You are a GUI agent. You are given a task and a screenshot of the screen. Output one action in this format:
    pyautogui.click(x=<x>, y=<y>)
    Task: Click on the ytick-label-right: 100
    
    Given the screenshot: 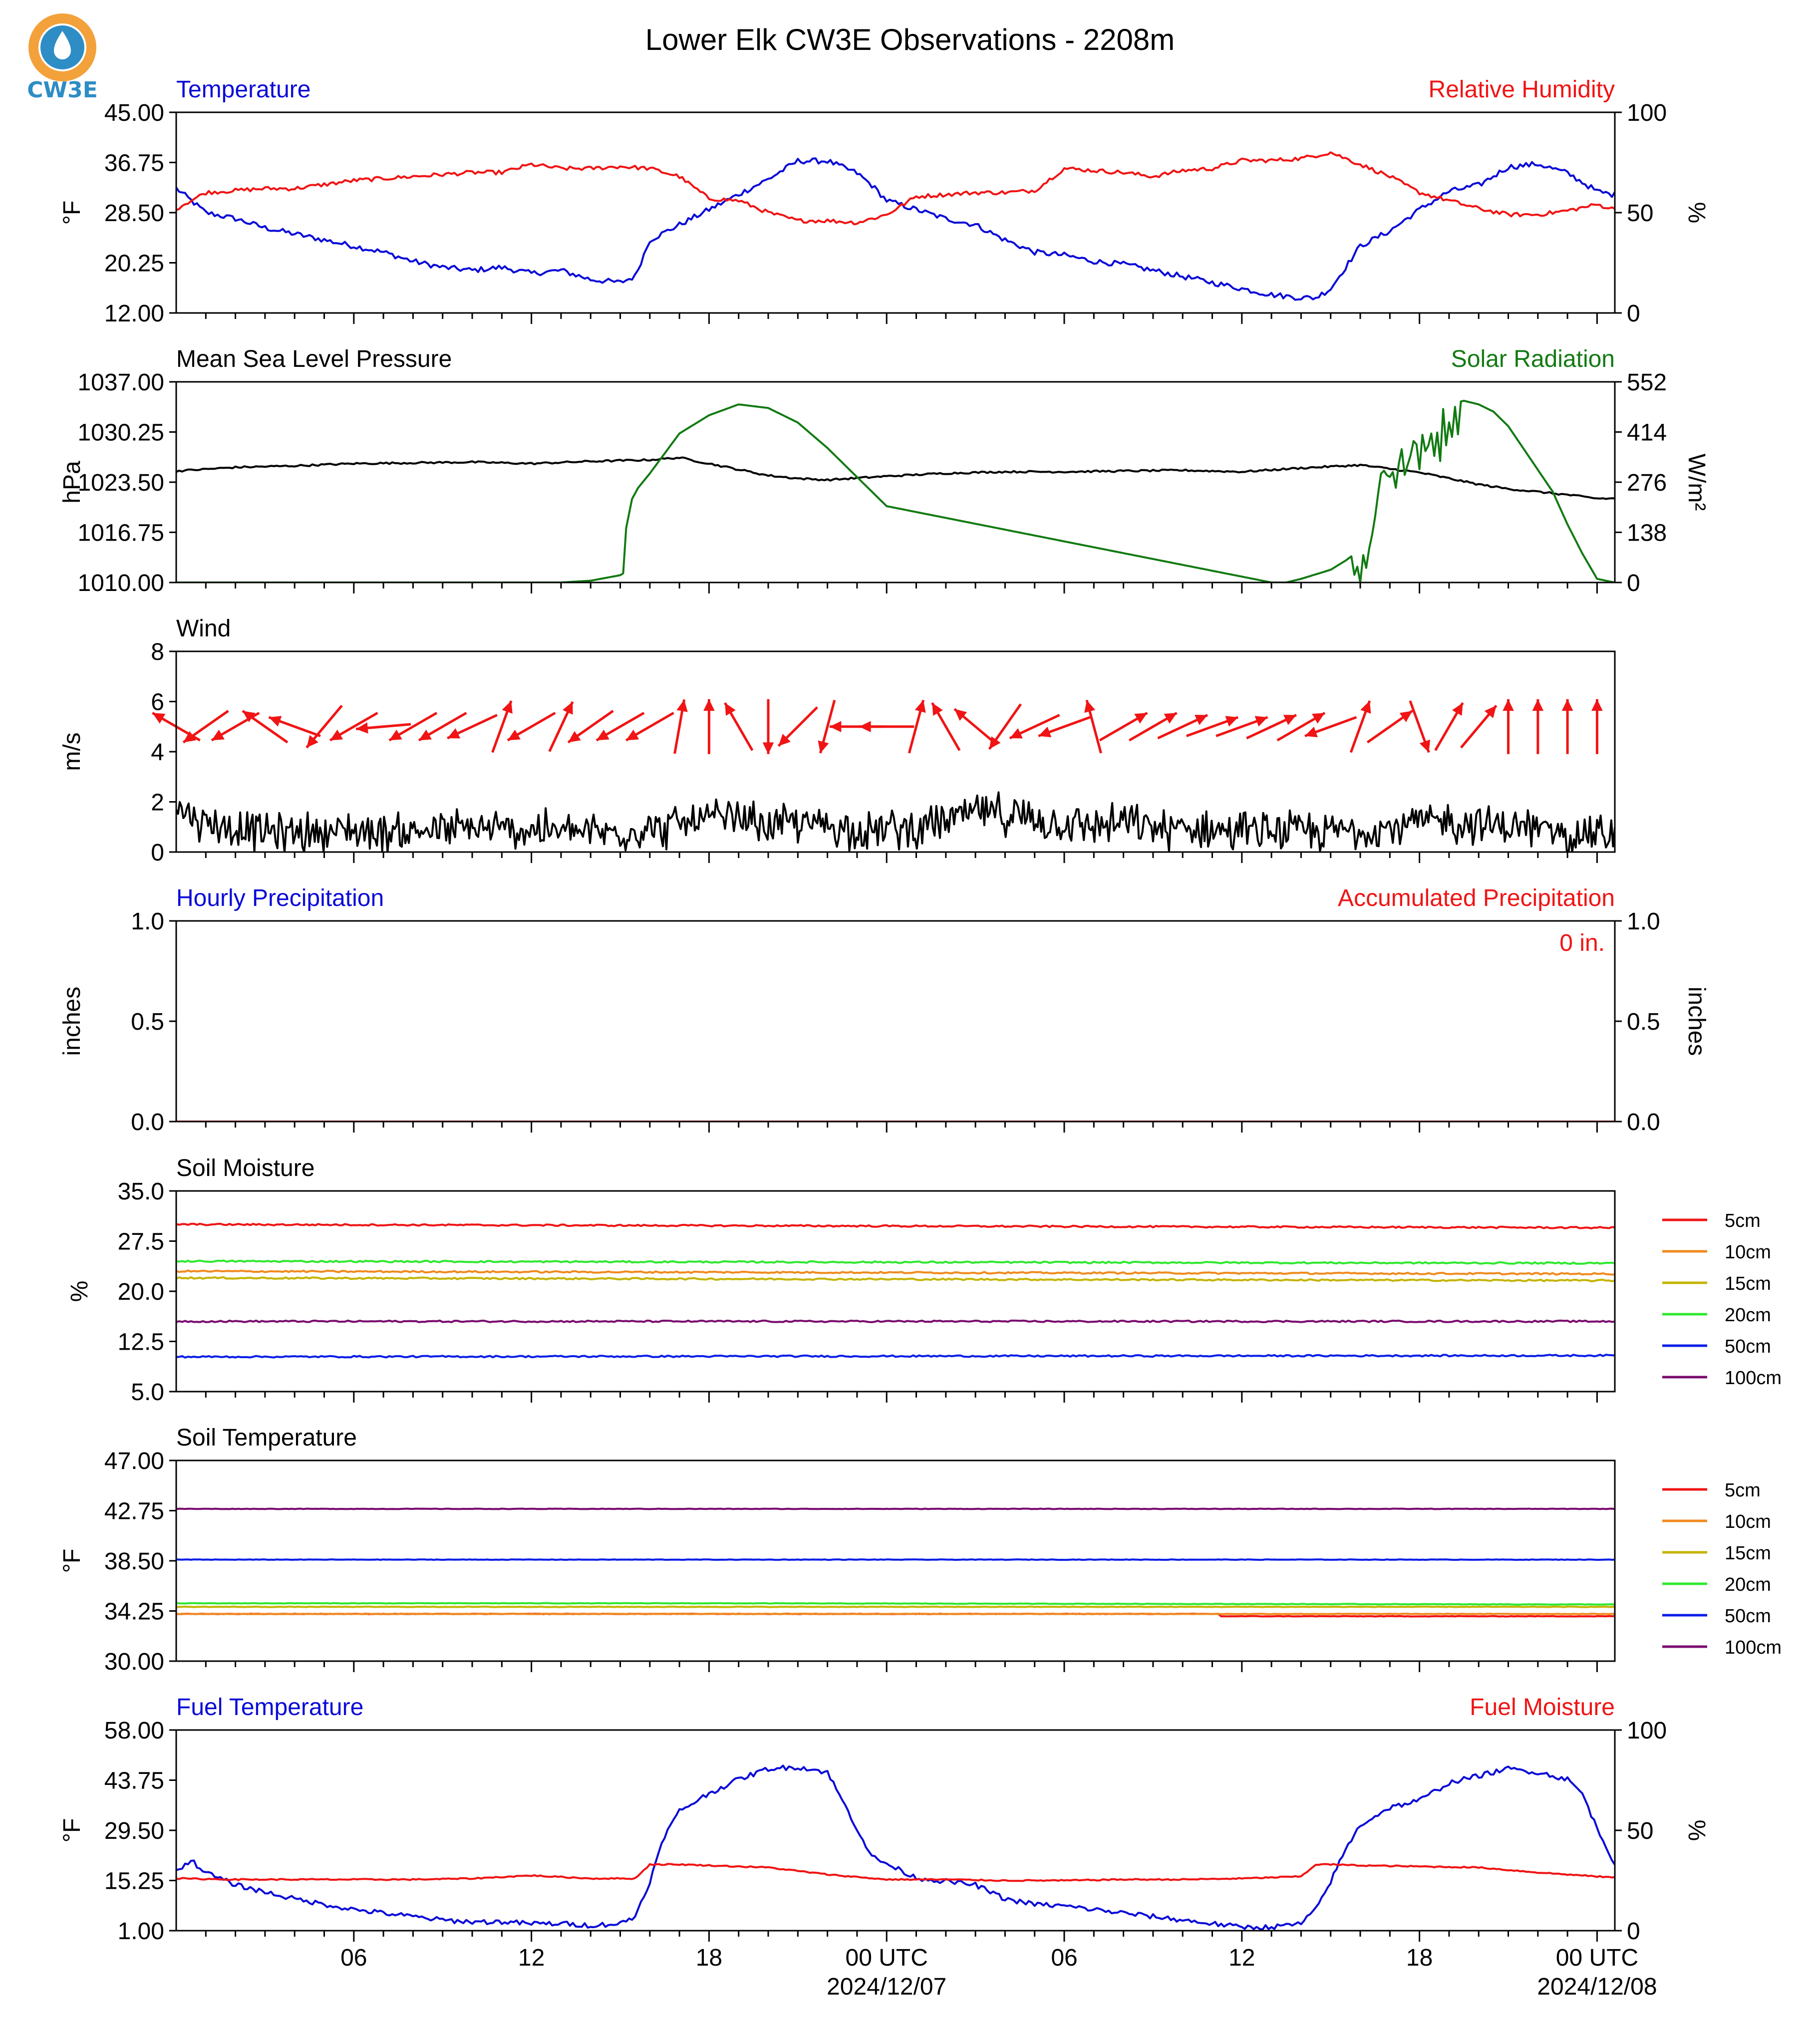 What is the action you would take?
    pyautogui.click(x=1647, y=113)
    